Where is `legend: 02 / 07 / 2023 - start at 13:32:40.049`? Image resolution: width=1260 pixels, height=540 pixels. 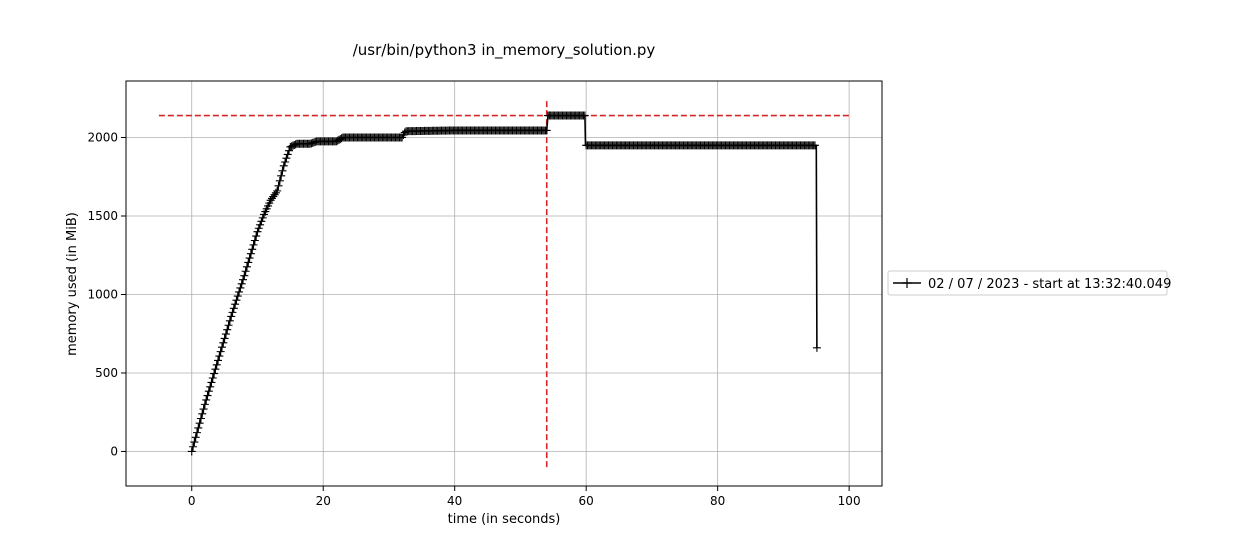 legend: 02 / 07 / 2023 - start at 13:32:40.049 is located at coordinates (1029, 283).